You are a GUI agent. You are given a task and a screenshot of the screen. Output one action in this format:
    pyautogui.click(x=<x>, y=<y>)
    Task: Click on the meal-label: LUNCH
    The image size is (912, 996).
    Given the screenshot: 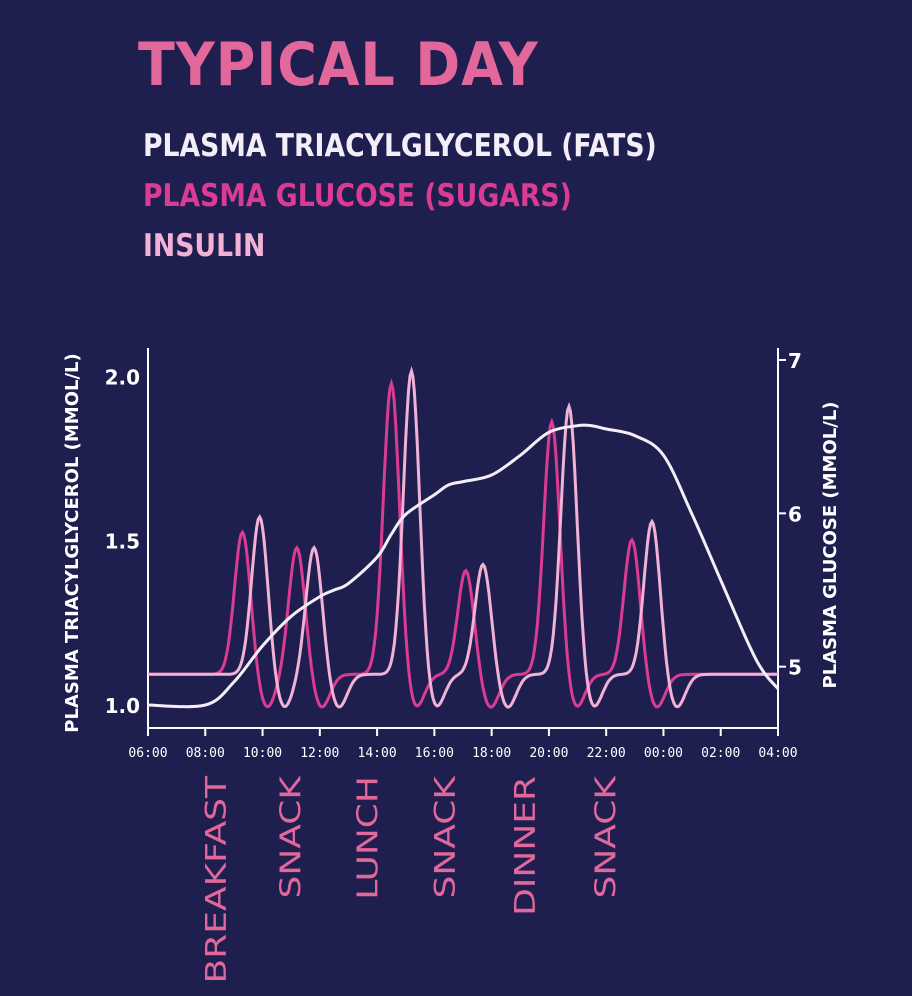 What is the action you would take?
    pyautogui.click(x=368, y=838)
    